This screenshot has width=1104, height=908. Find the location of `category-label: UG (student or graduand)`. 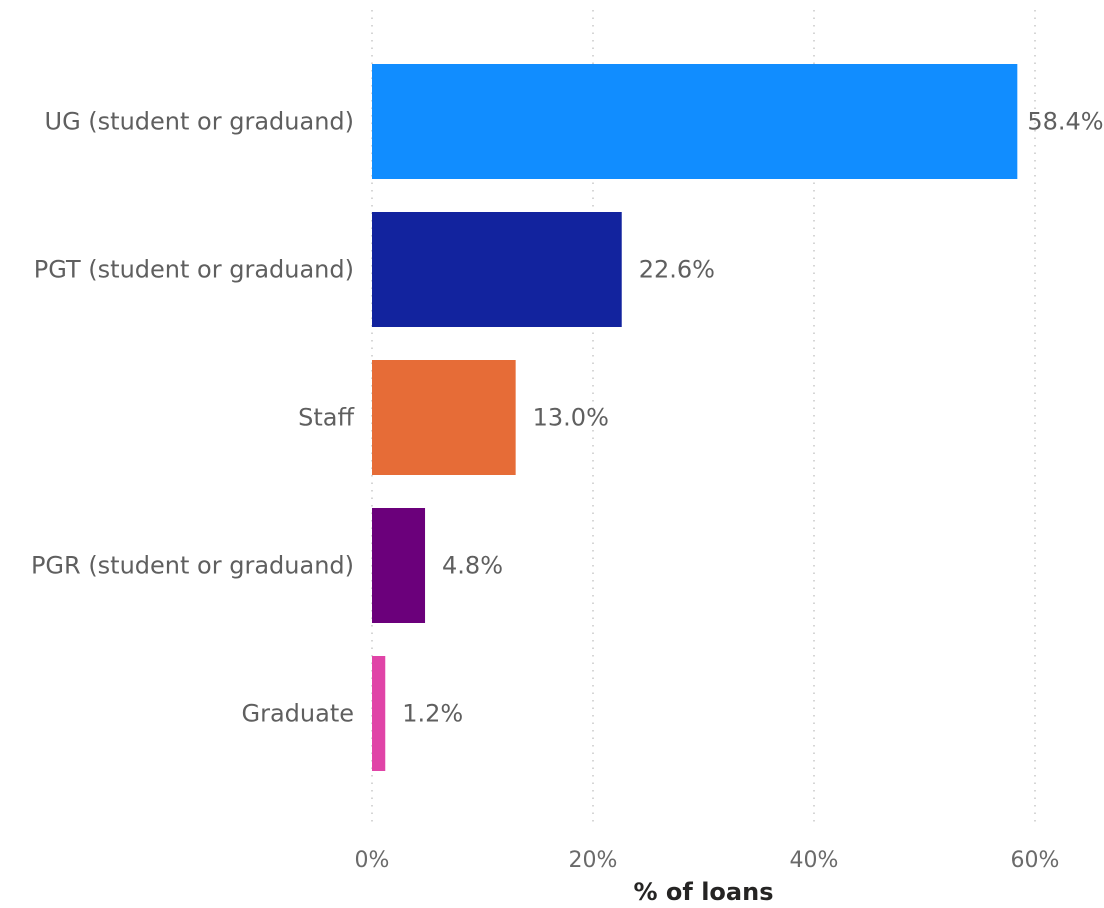

category-label: UG (student or graduand) is located at coordinates (199, 122).